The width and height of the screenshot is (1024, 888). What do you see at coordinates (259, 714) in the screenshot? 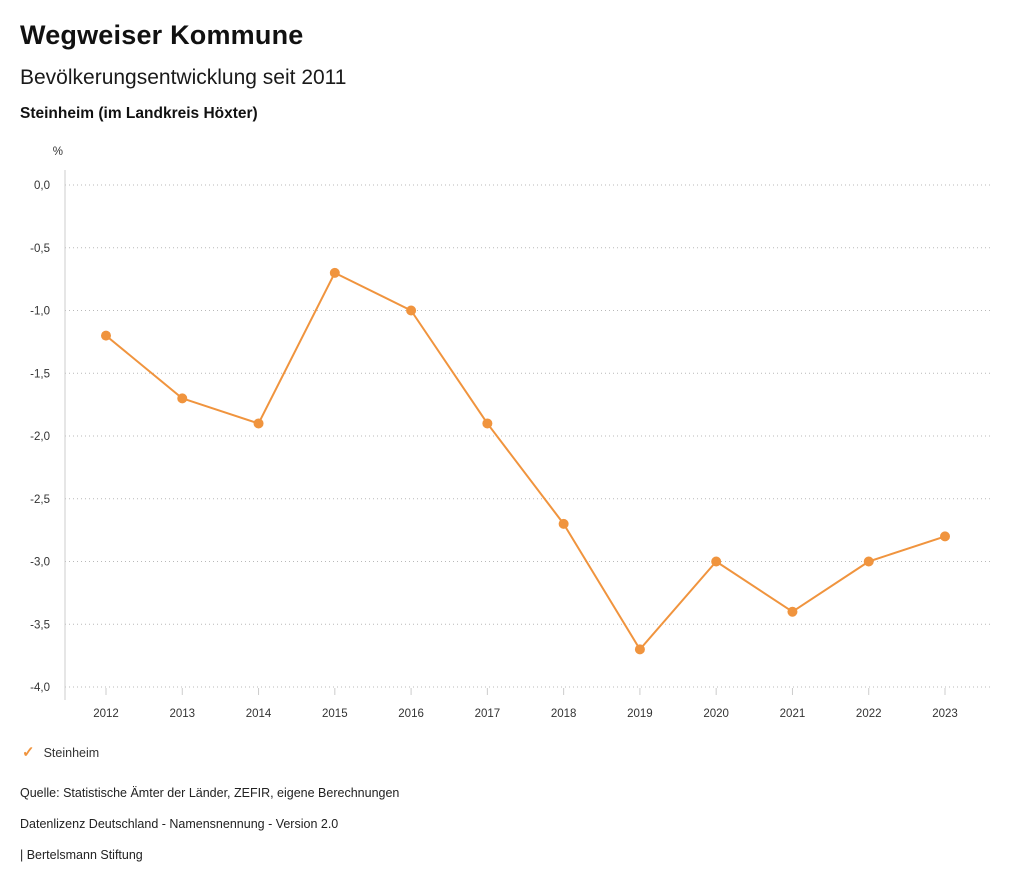
I see `x-tick-label: 2014` at bounding box center [259, 714].